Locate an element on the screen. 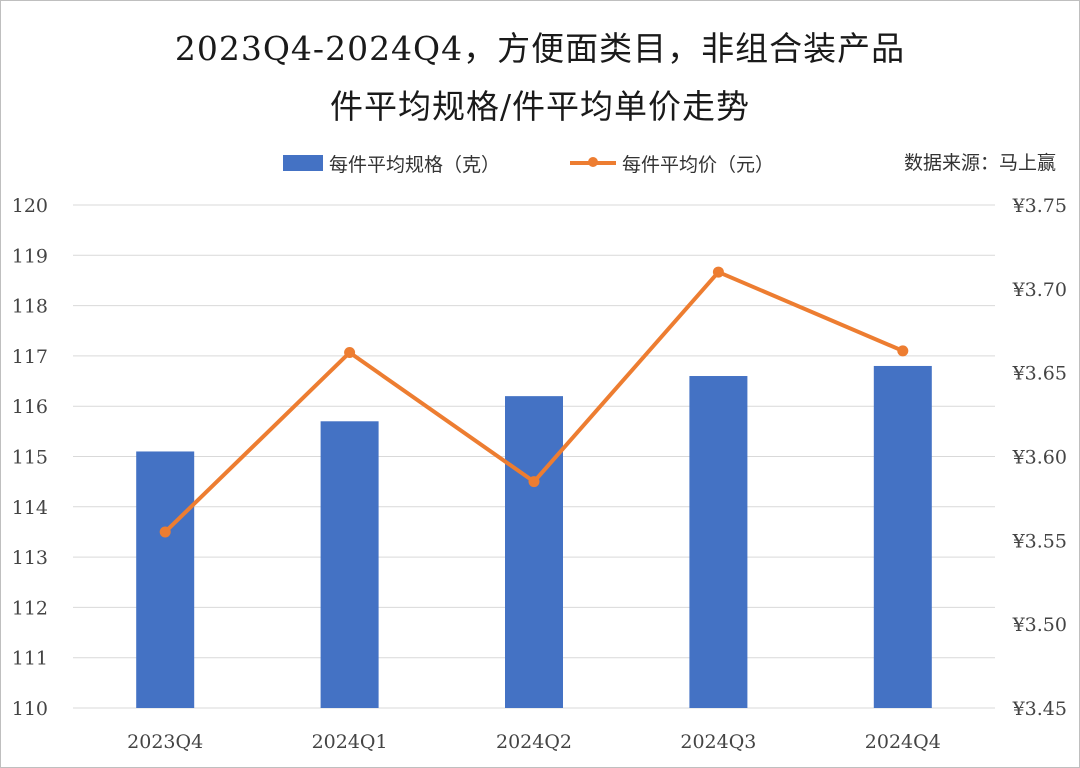 Image resolution: width=1080 pixels, height=768 pixels. legend-bar-swatch is located at coordinates (303, 163).